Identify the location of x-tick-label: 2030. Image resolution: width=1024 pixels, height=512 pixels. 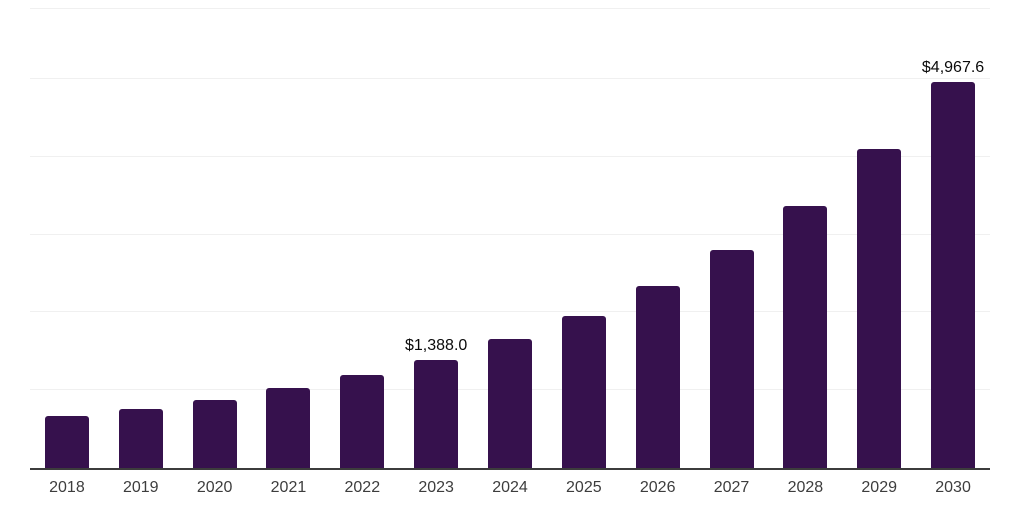
(953, 487).